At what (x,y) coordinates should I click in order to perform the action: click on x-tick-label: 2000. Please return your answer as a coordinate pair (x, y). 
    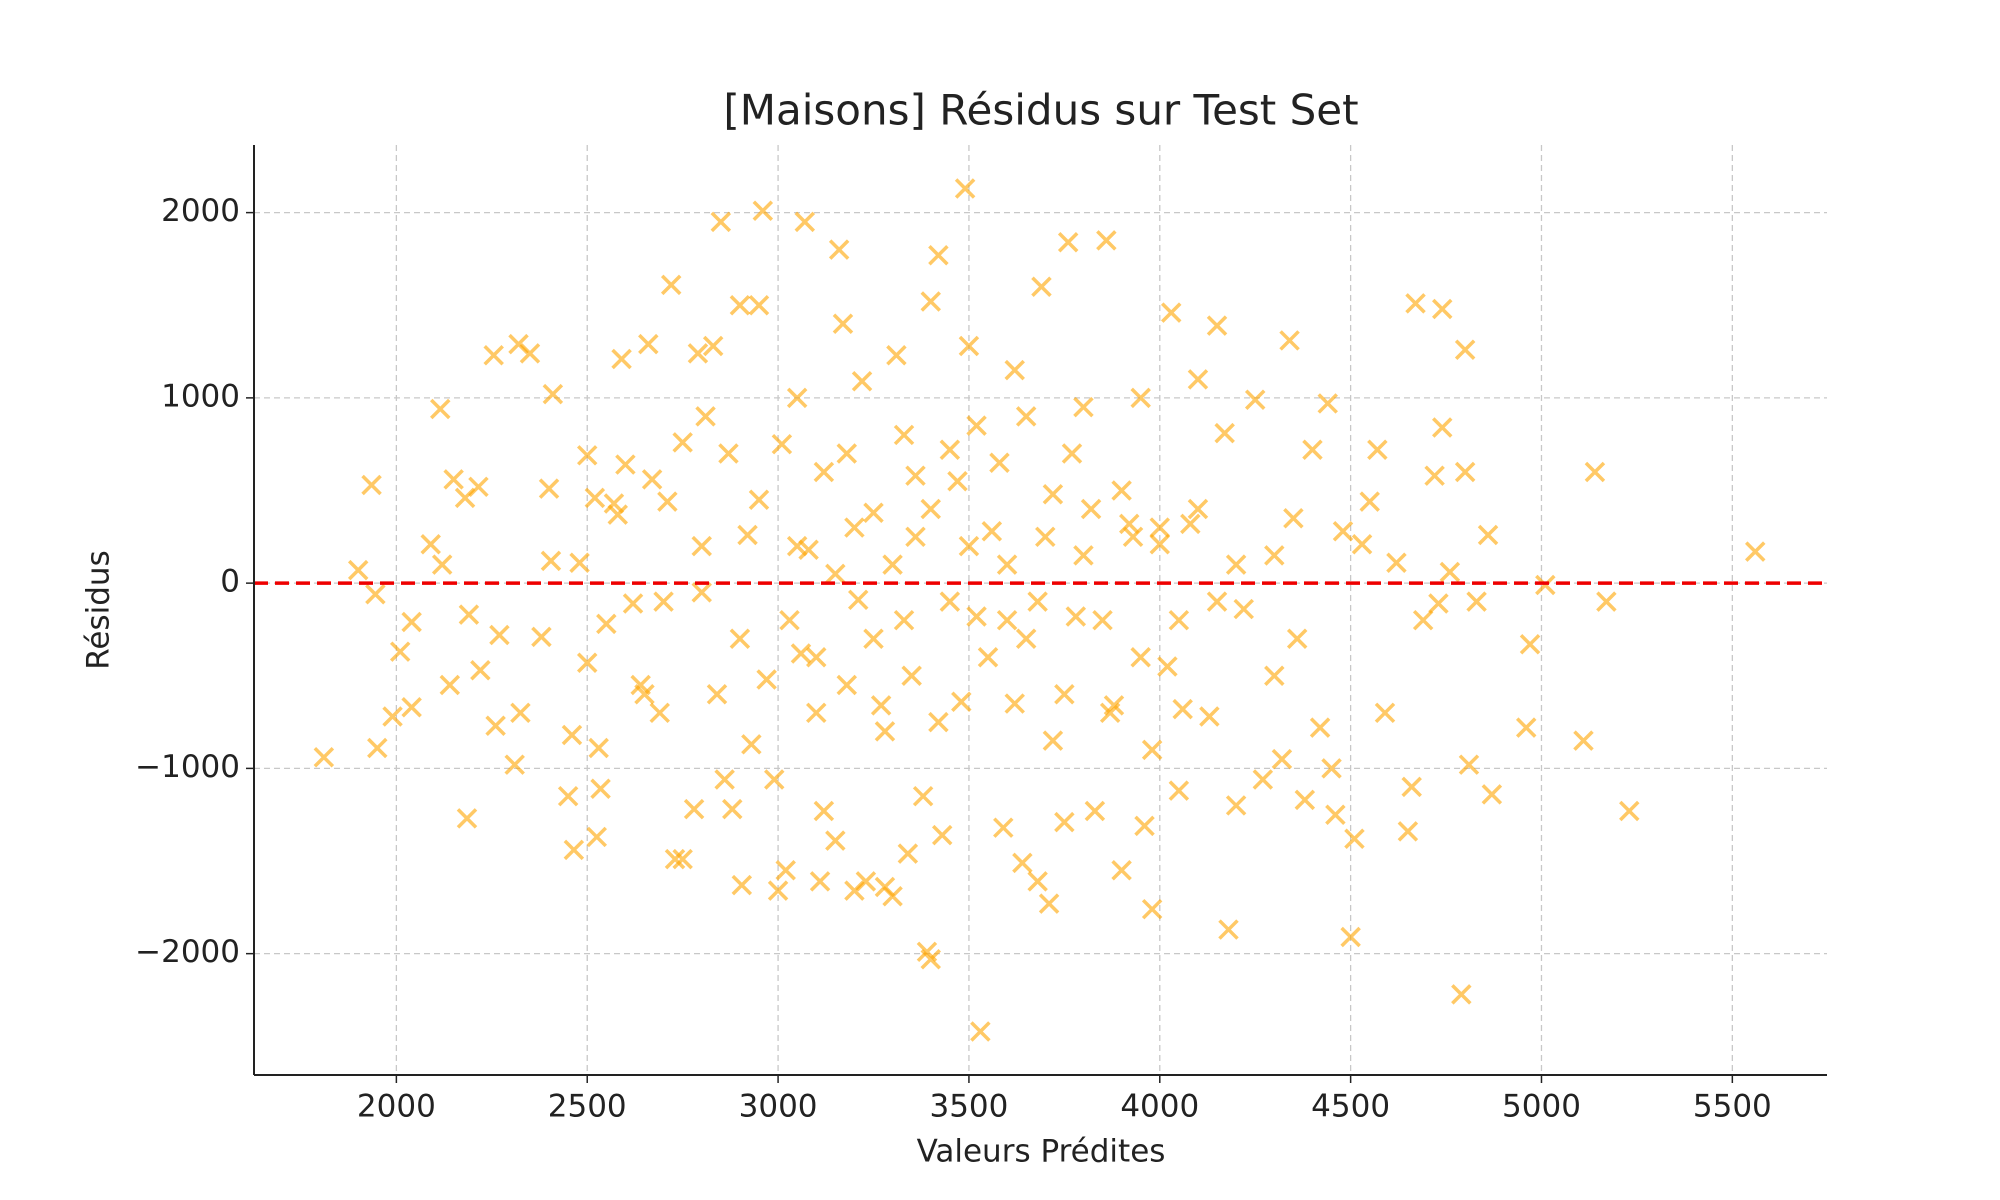
    Looking at the image, I should click on (396, 1107).